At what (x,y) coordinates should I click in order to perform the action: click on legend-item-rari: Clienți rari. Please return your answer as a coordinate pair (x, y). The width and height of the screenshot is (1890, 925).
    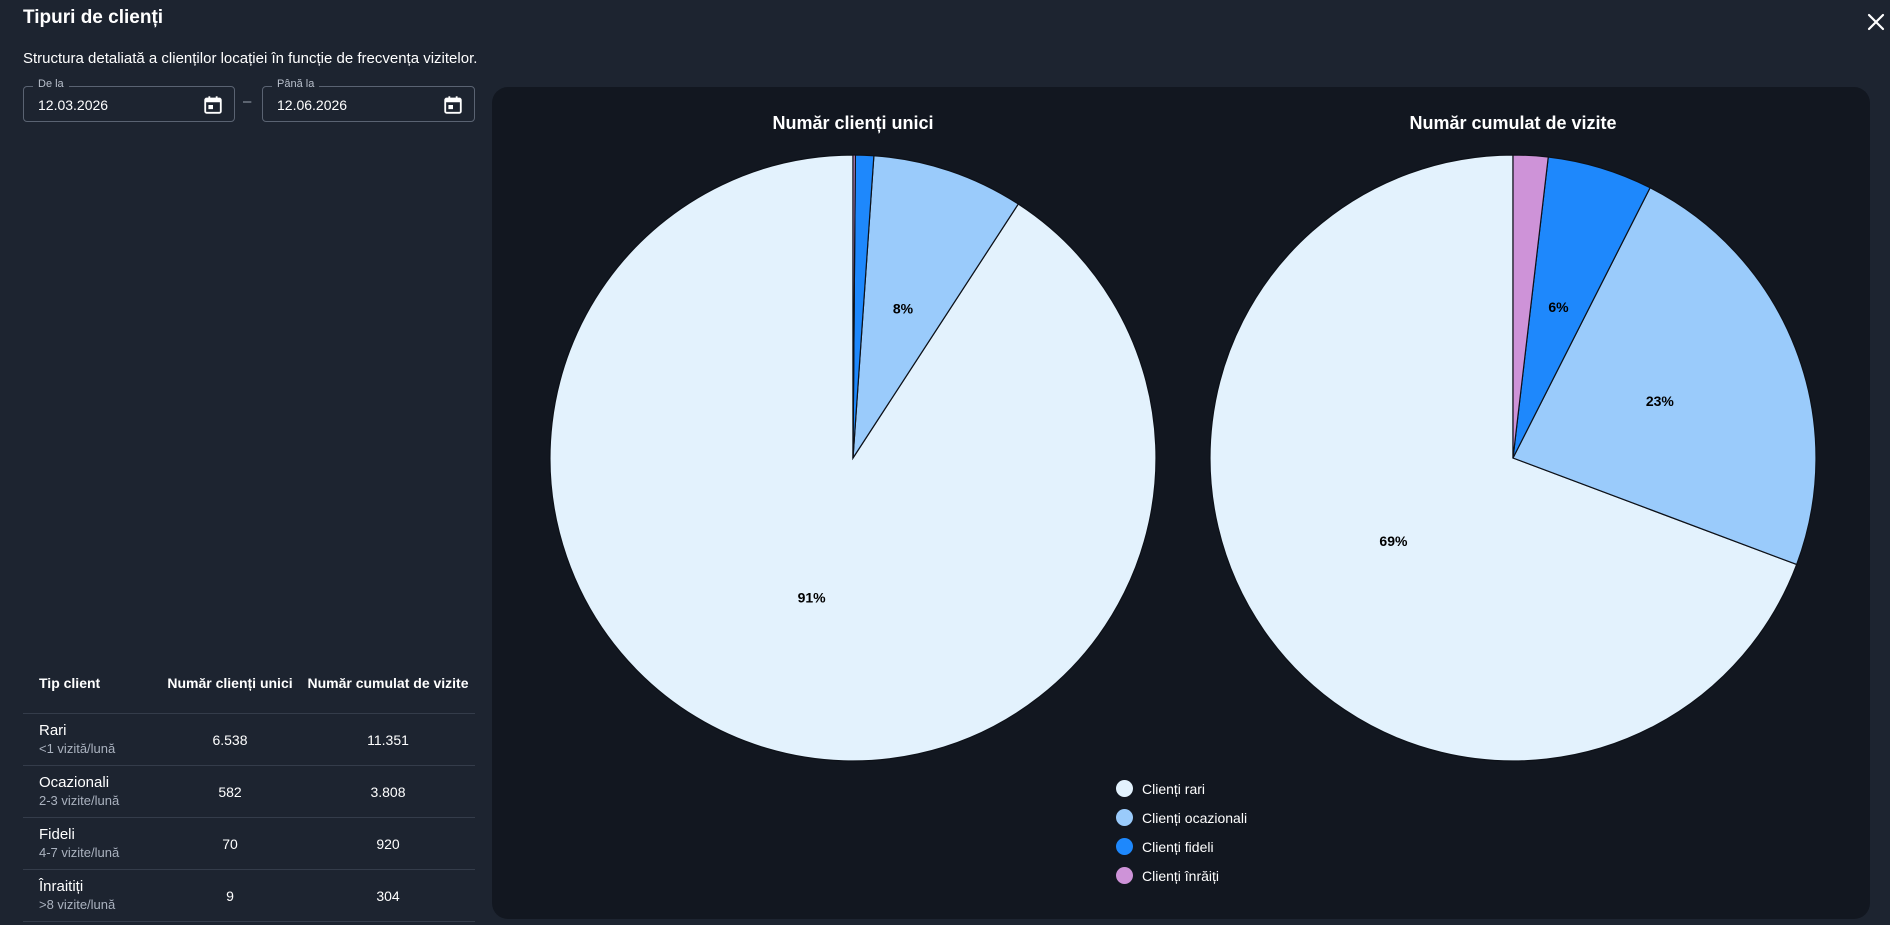
    Looking at the image, I should click on (1181, 788).